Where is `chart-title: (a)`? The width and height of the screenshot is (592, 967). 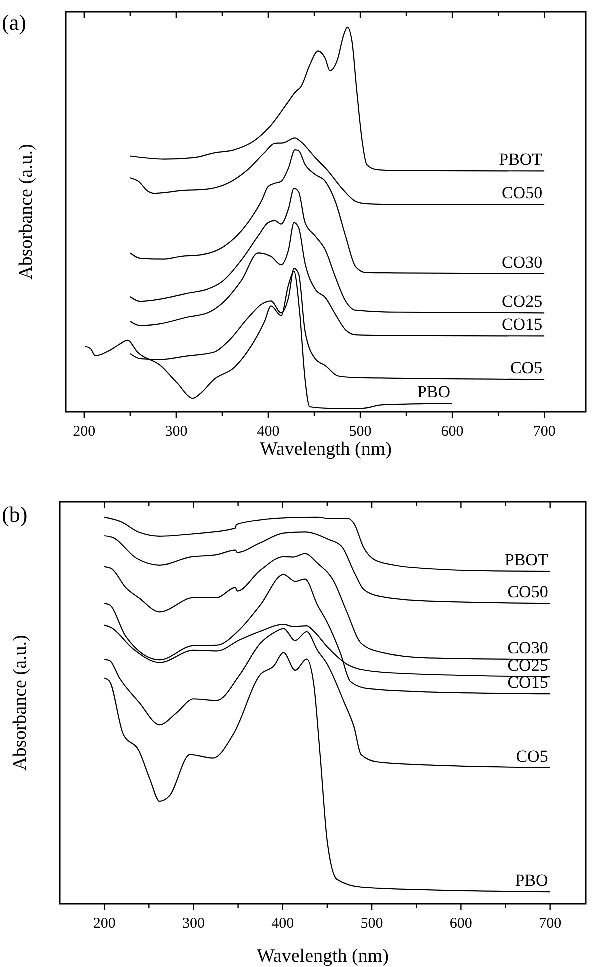 chart-title: (a) is located at coordinates (14, 22).